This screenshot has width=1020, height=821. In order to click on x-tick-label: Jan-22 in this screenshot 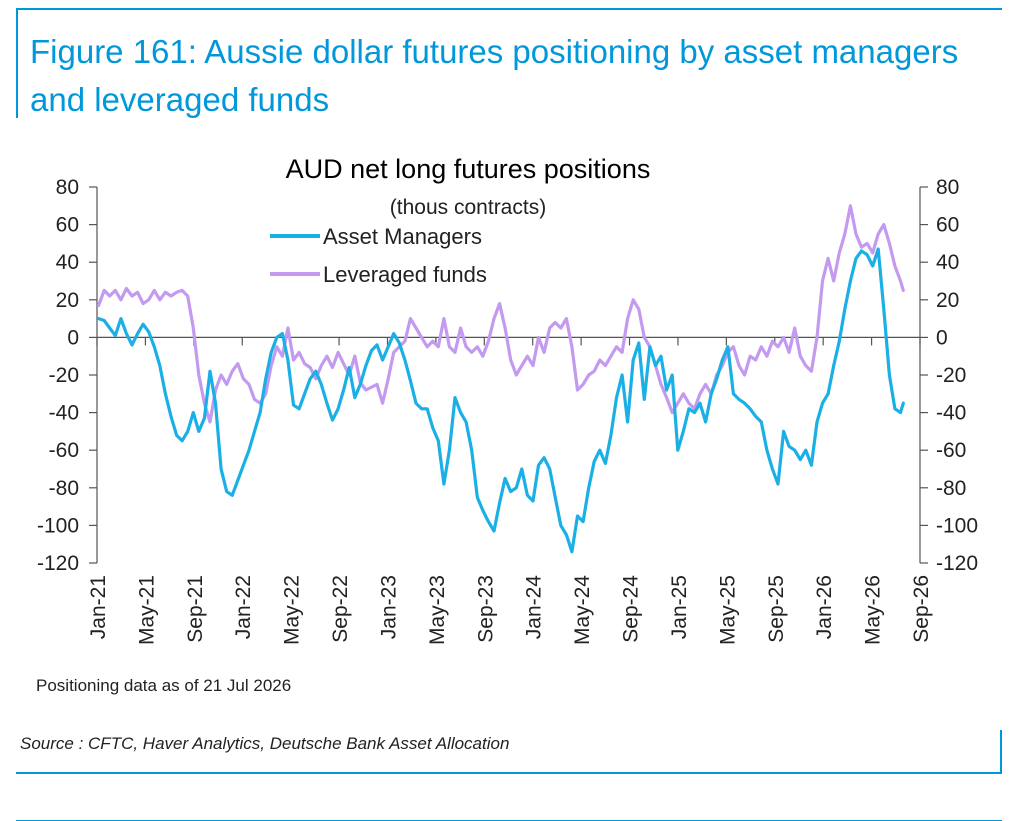, I will do `click(243, 607)`.